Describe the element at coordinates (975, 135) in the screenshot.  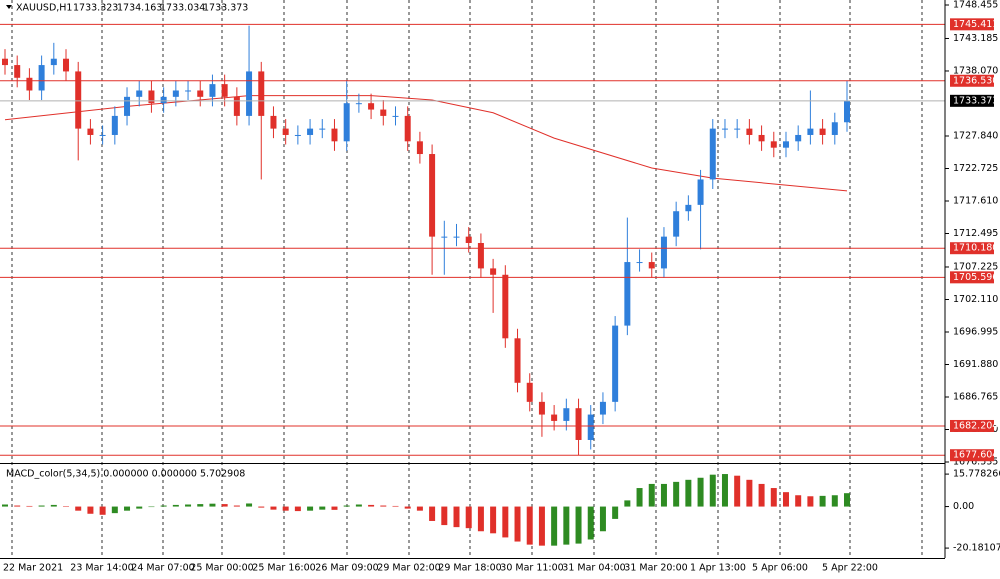
I see `y-tick-label: 1727.840` at that location.